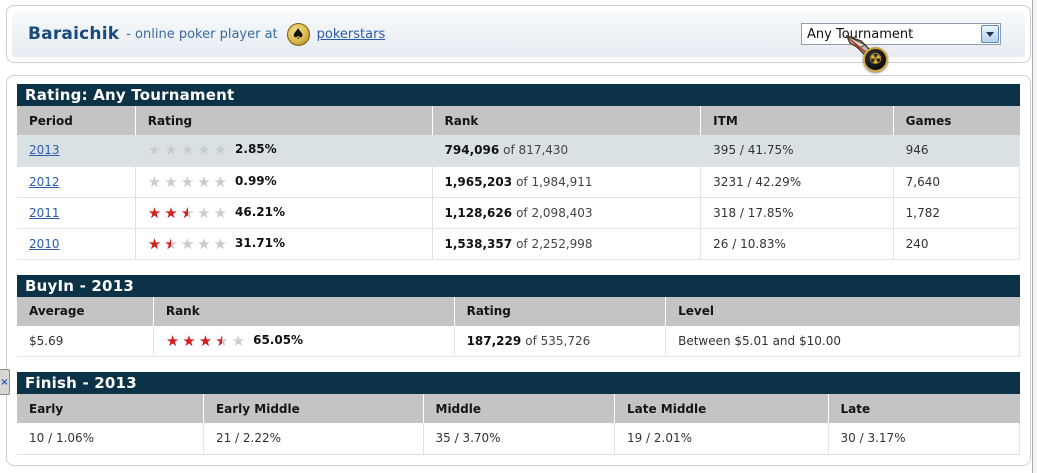 The width and height of the screenshot is (1037, 473). What do you see at coordinates (518, 285) in the screenshot?
I see `buyin-section-title: BuyIn - 2013` at bounding box center [518, 285].